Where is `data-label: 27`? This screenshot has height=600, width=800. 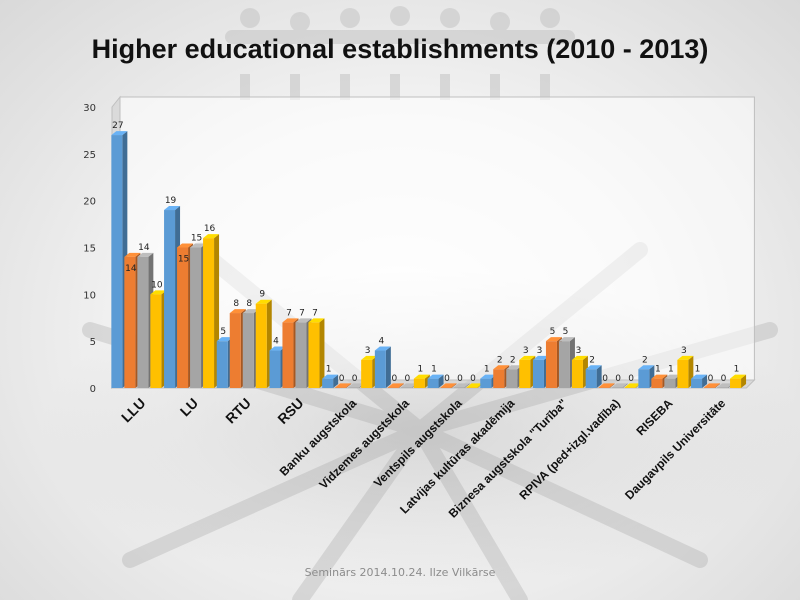 data-label: 27 is located at coordinates (117, 126).